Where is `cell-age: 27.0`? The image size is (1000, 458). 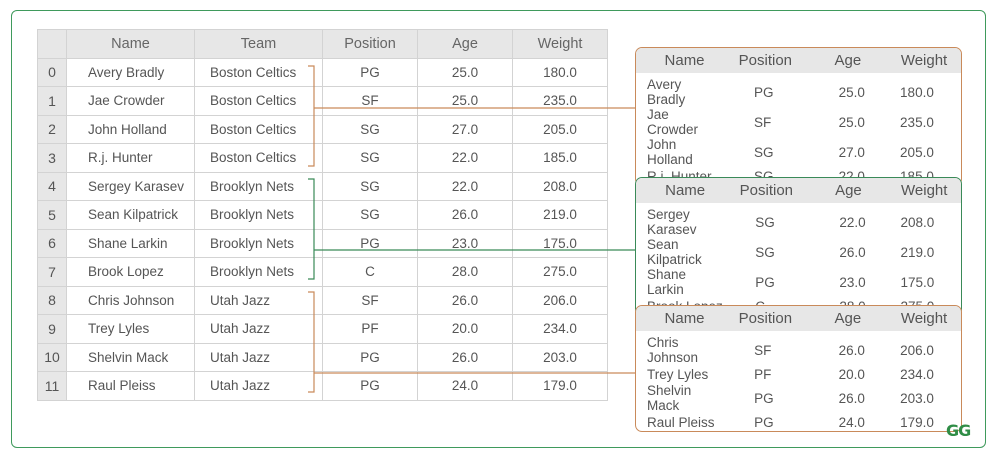
cell-age: 27.0 is located at coordinates (465, 129).